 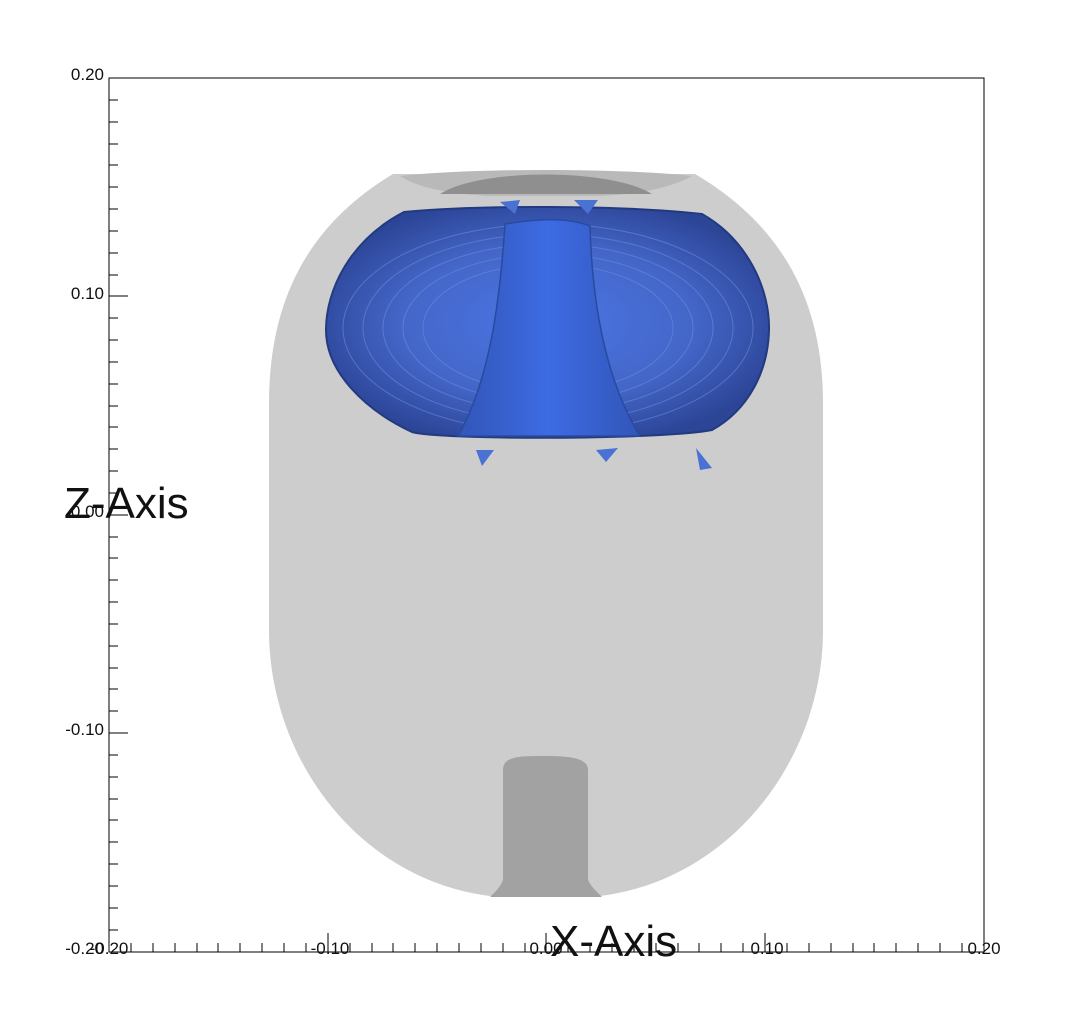 I want to click on x-axis-title: X-Axis, so click(x=613, y=941).